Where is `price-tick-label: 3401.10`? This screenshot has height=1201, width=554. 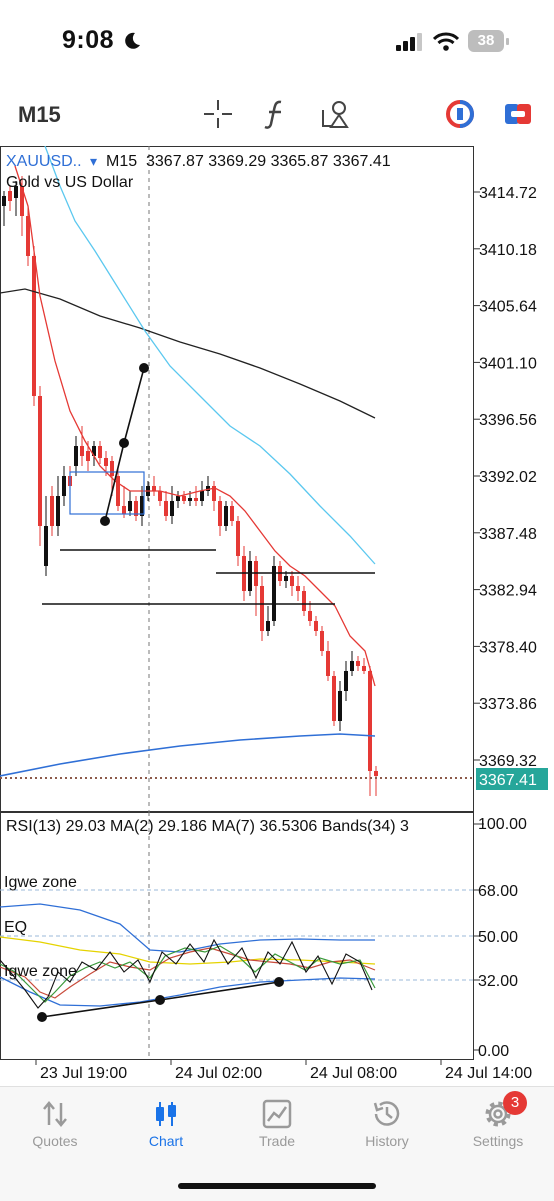
price-tick-label: 3401.10 is located at coordinates (508, 363).